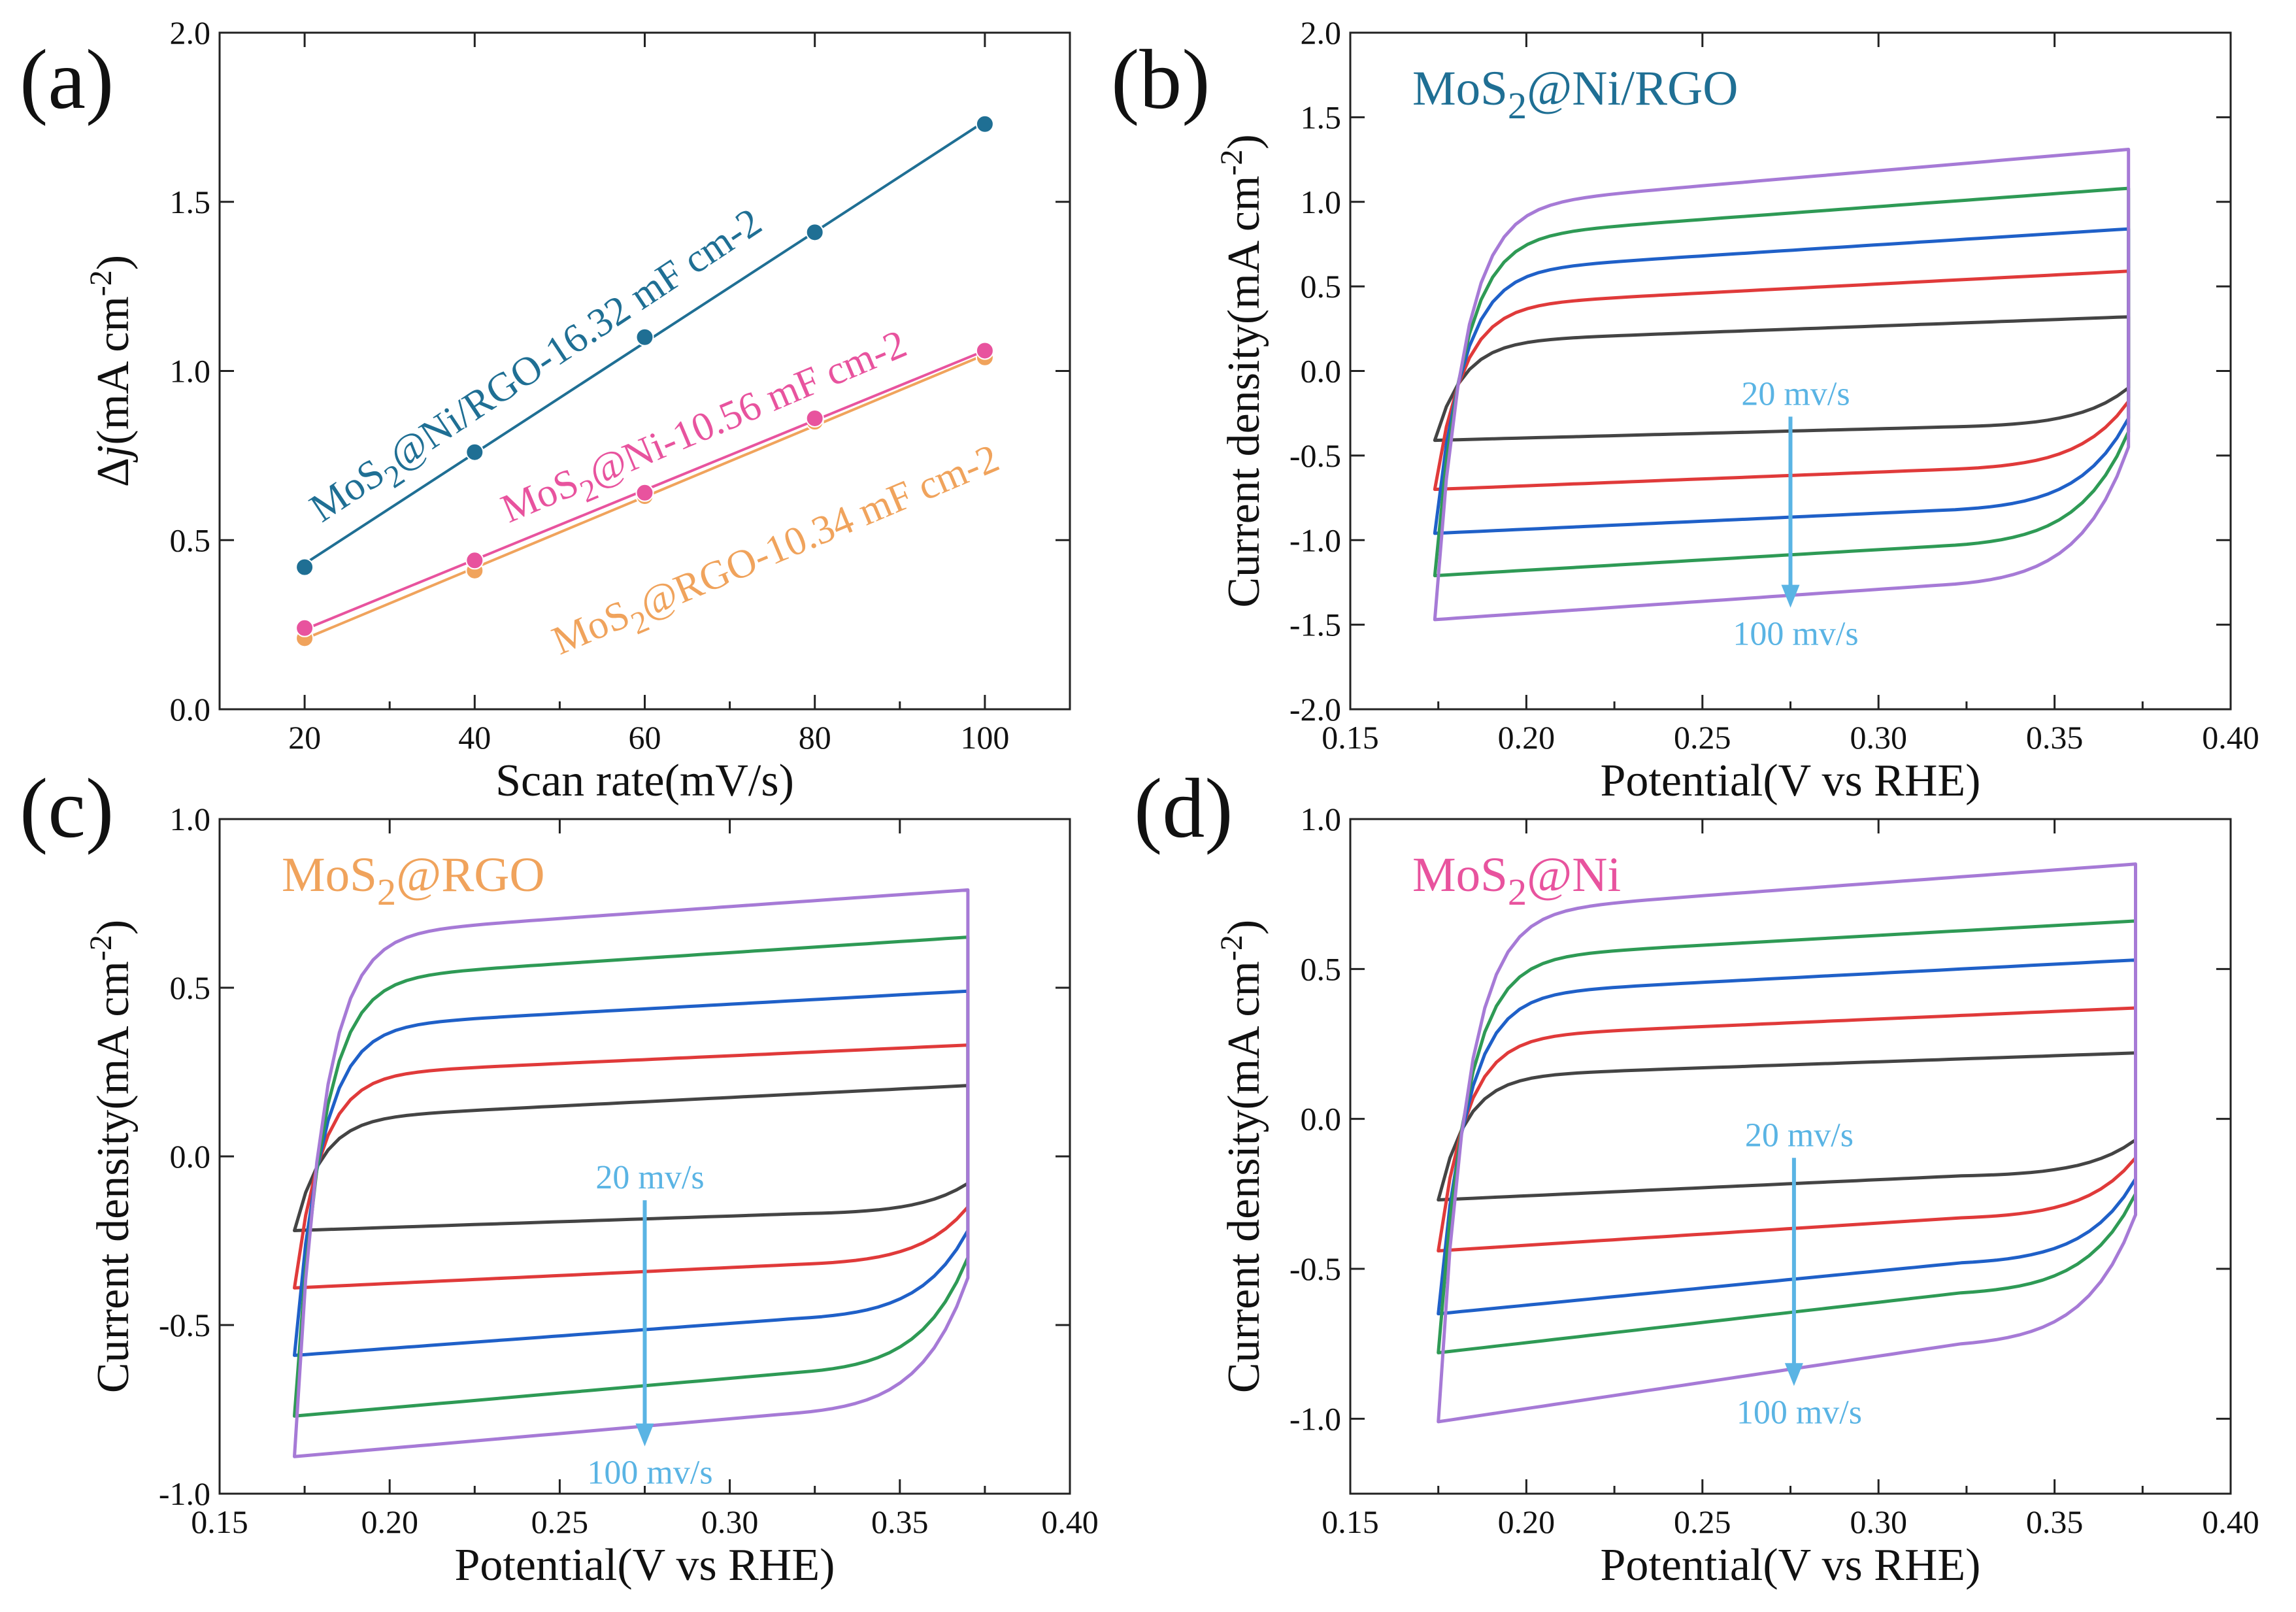 Image resolution: width=2296 pixels, height=1612 pixels. What do you see at coordinates (1574, 875) in the screenshot?
I see `panel-title-rest: @Ni` at bounding box center [1574, 875].